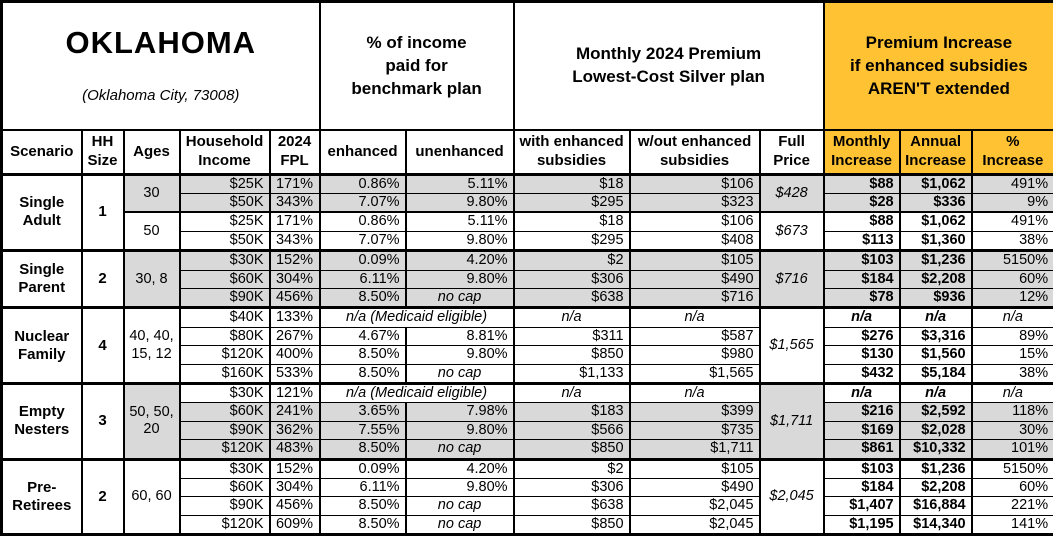 This screenshot has height=536, width=1053. Describe the element at coordinates (363, 221) in the screenshot. I see `enhanced-pct-cell: 0.86%` at that location.